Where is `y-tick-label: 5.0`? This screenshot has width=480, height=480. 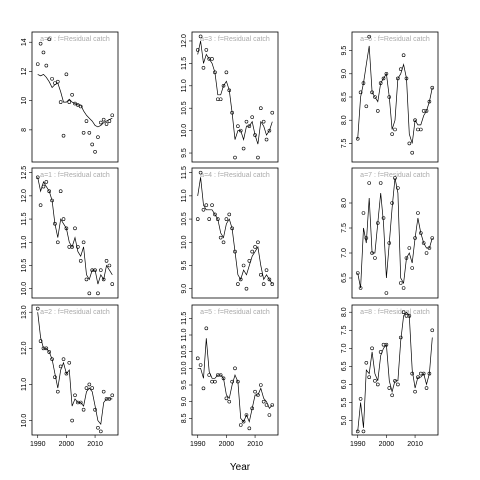
y-tick-label: 5.0 is located at coordinates (344, 421).